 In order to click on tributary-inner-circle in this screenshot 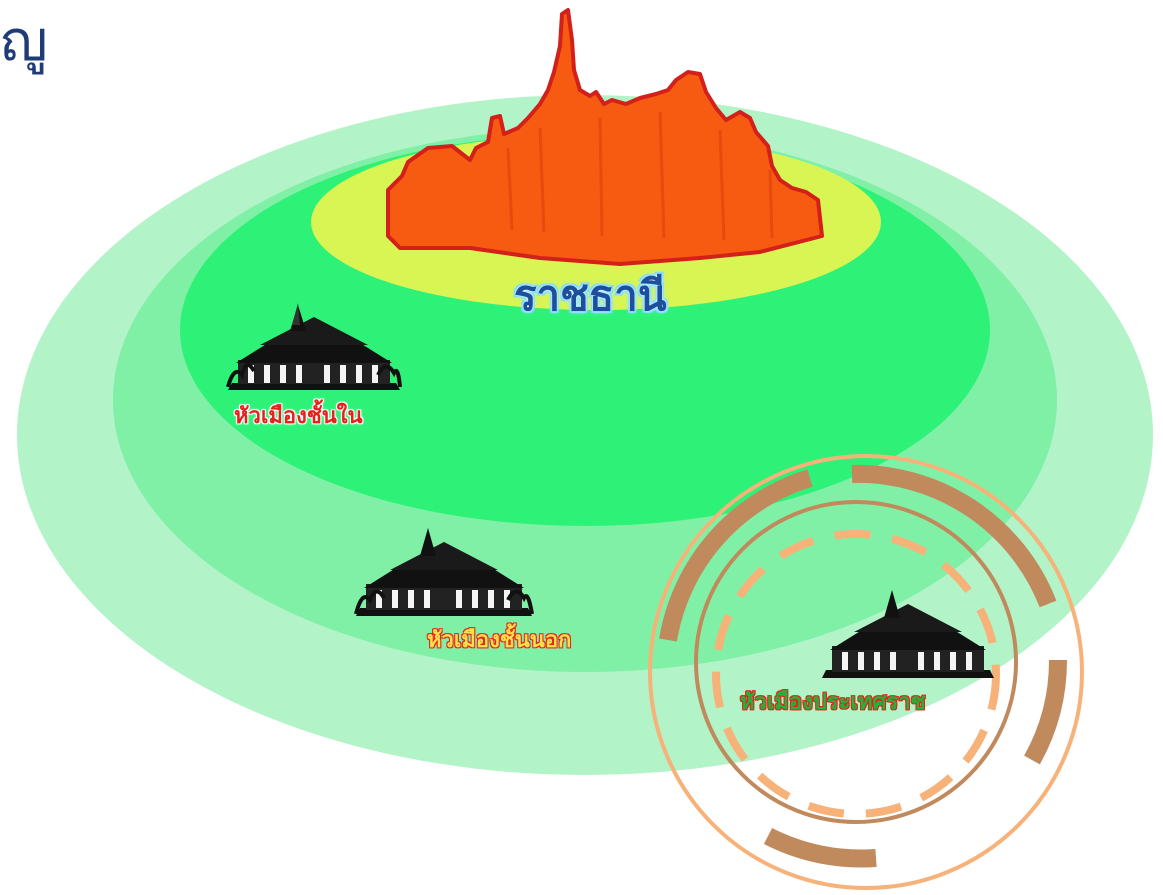, I will do `click(856, 662)`.